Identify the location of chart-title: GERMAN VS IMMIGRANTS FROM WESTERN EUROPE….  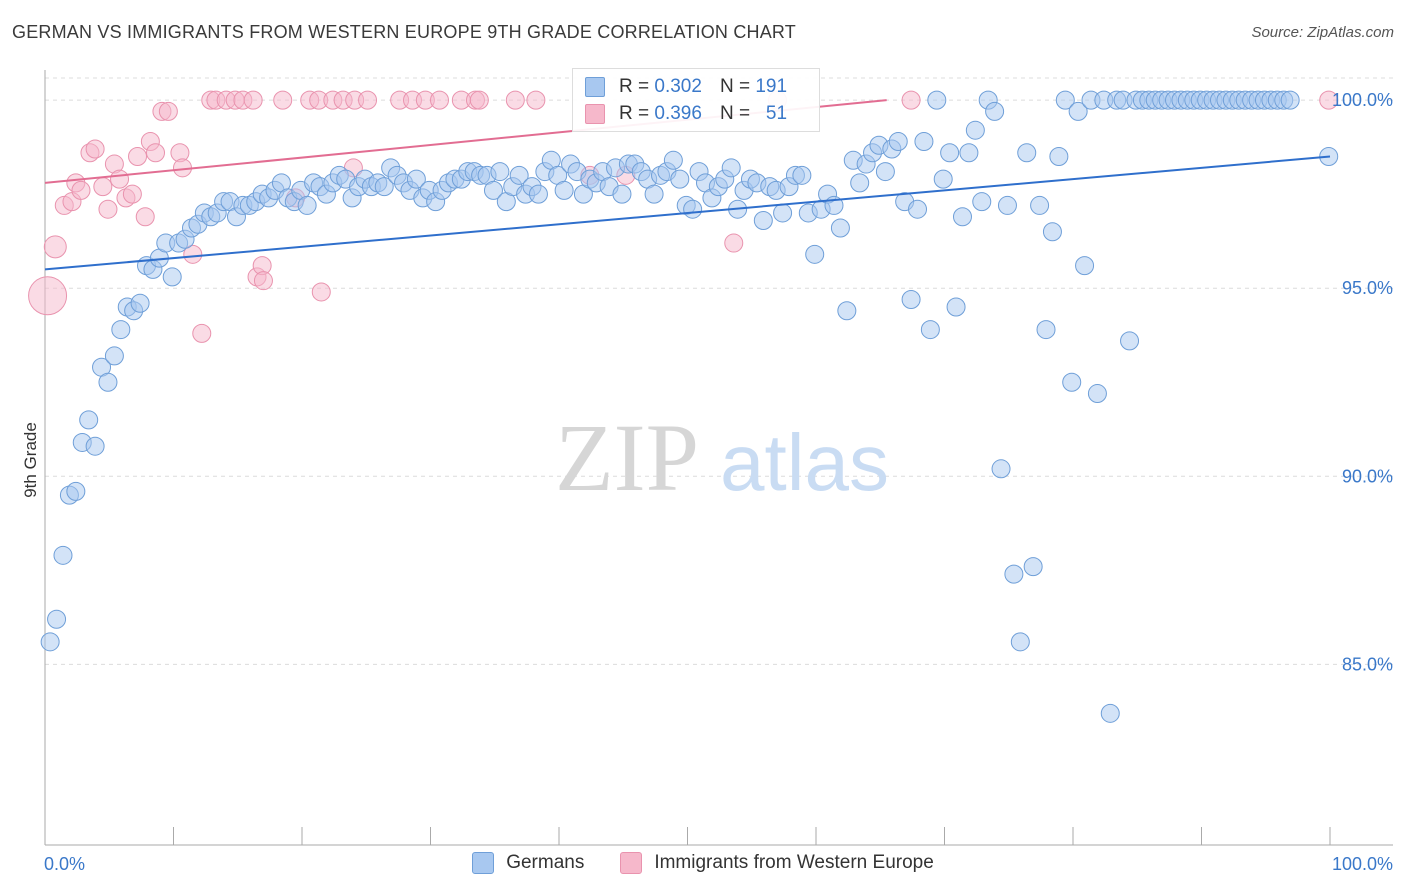
(404, 32).